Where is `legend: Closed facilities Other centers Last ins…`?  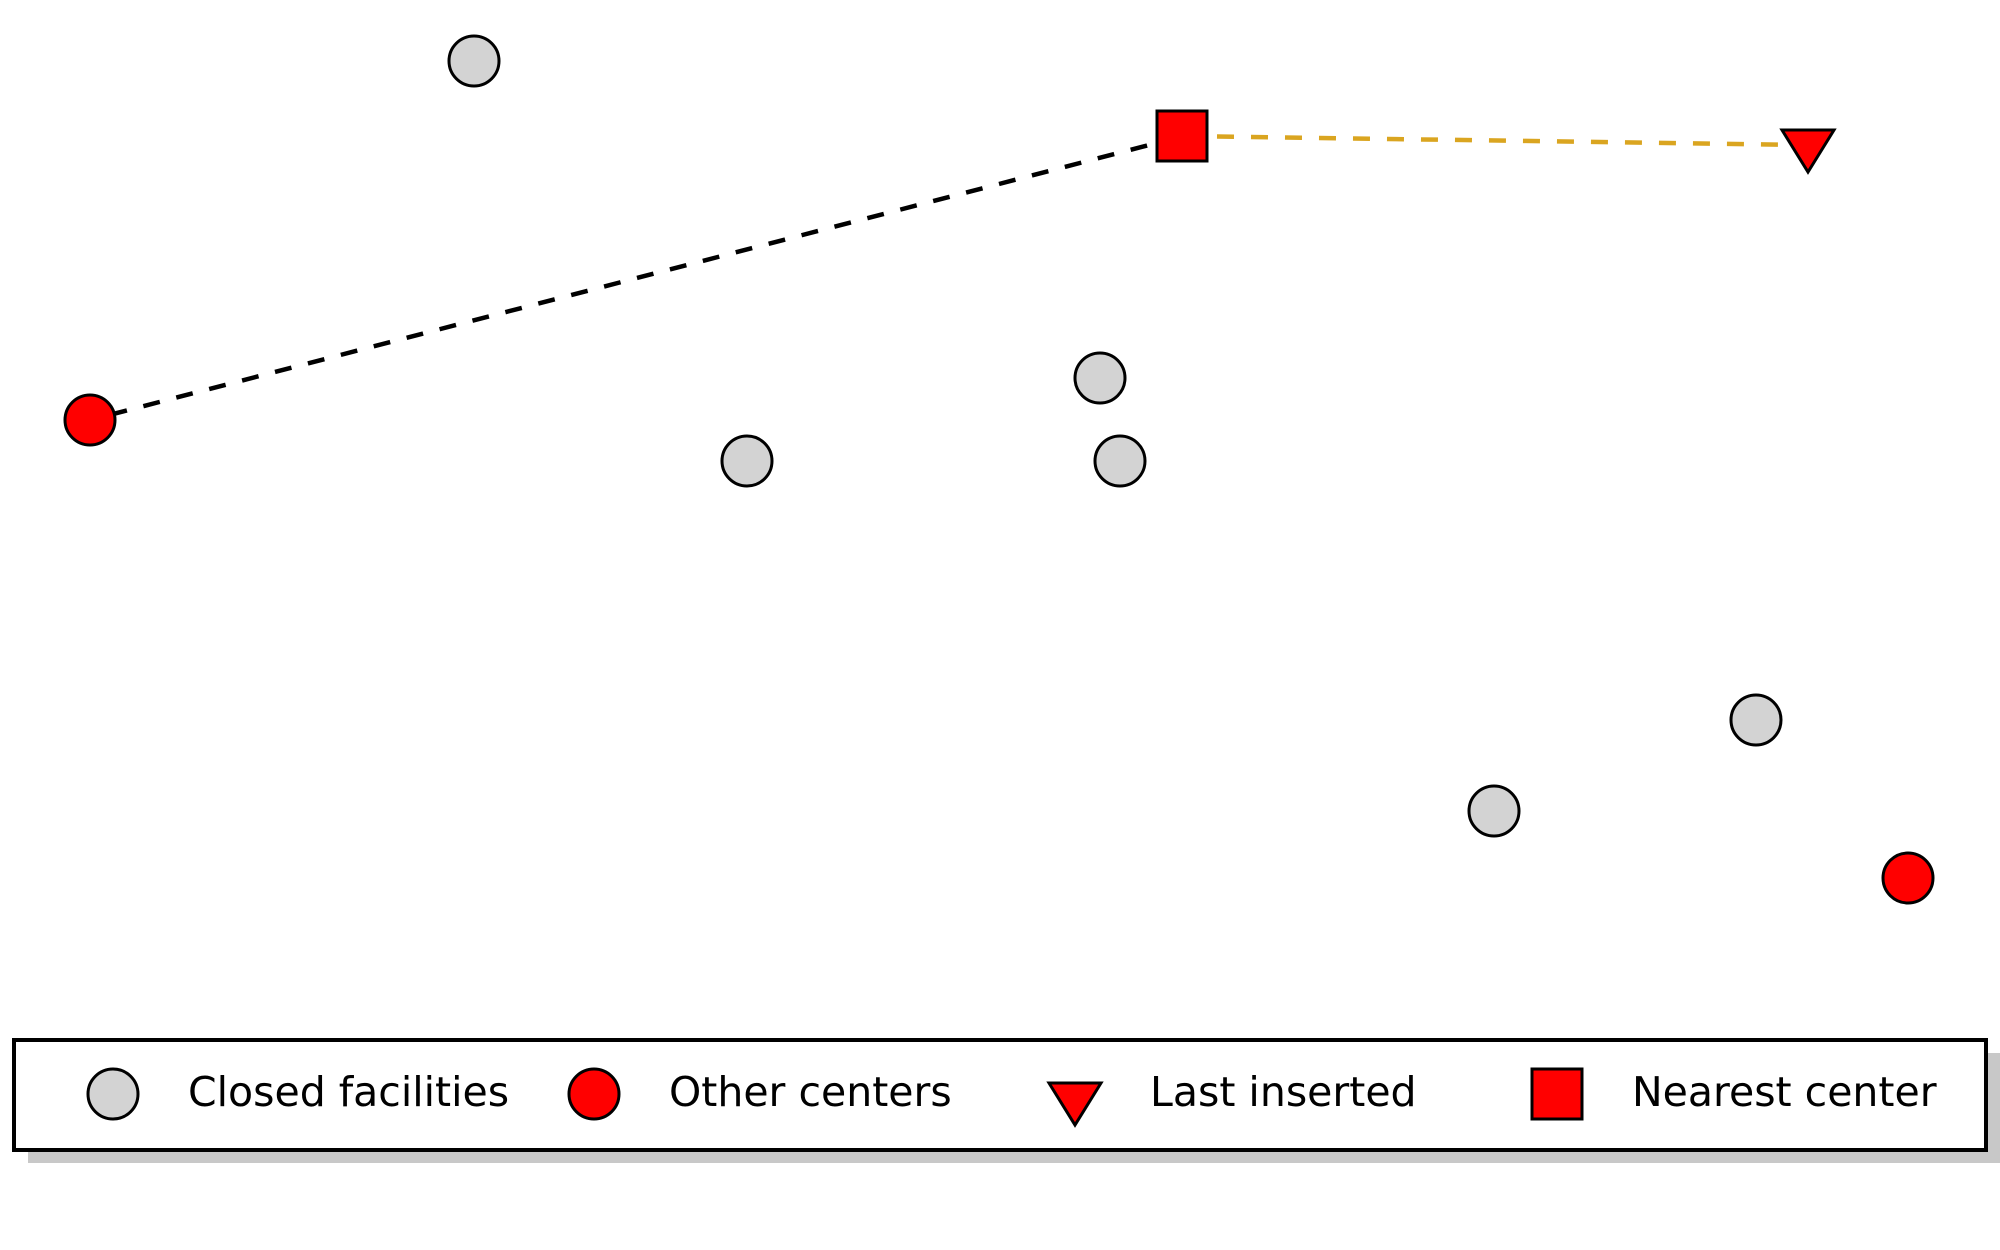 legend: Closed facilities Other centers Last ins… is located at coordinates (1006, 1100).